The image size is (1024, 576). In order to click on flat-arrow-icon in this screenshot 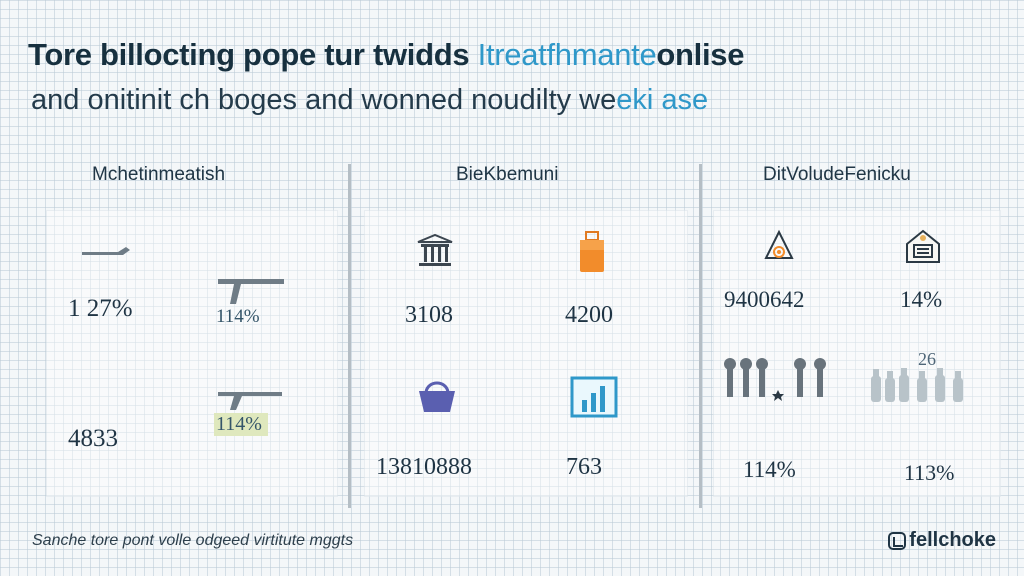, I will do `click(106, 251)`.